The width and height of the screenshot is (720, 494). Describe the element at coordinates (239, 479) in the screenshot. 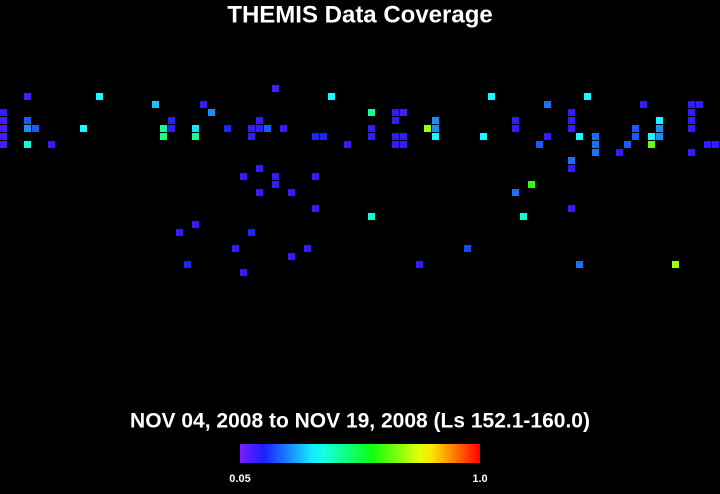

I see `colorbar-tick-label: 0.05` at that location.